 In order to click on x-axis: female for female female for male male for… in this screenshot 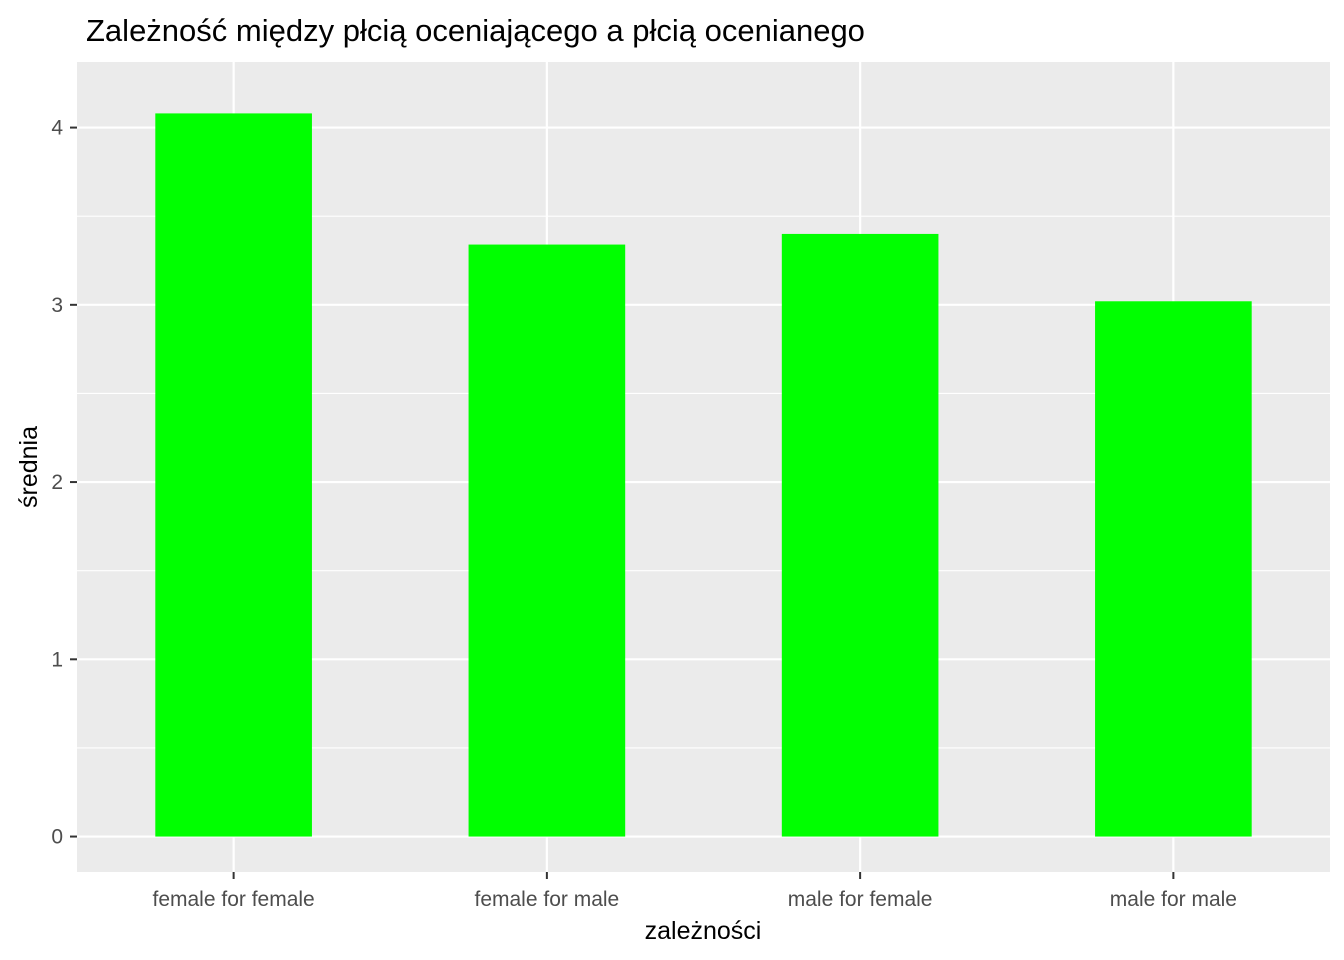, I will do `click(695, 891)`.